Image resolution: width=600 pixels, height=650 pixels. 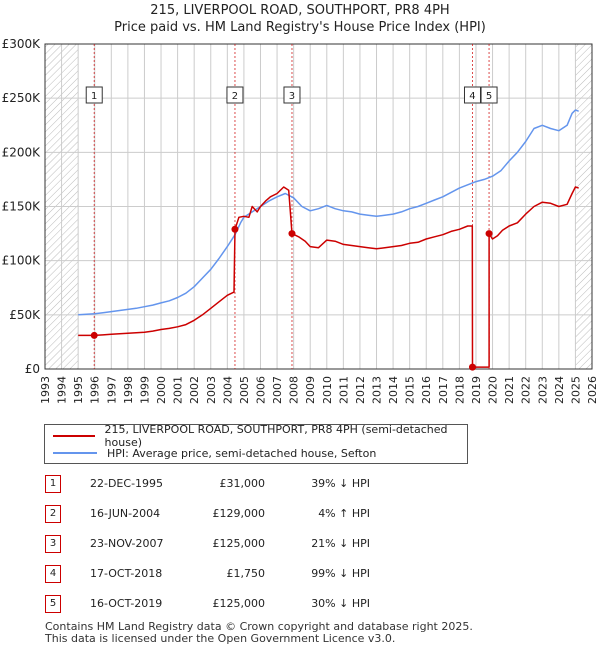 I want to click on legend-swatch-property, so click(x=74, y=436).